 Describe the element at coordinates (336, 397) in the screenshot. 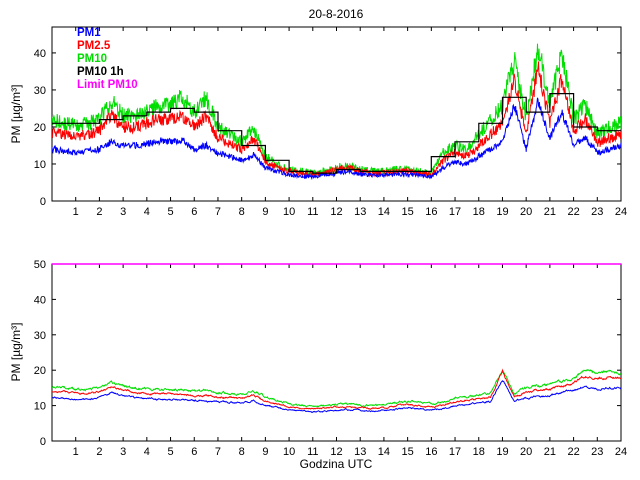

I see `series-line-pm1` at that location.